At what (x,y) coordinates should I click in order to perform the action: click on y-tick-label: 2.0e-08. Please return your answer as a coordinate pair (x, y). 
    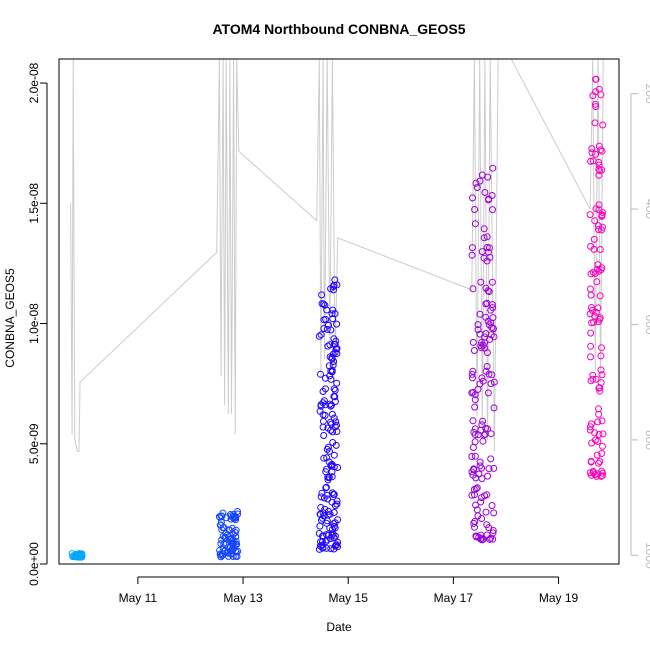
    Looking at the image, I should click on (34, 82).